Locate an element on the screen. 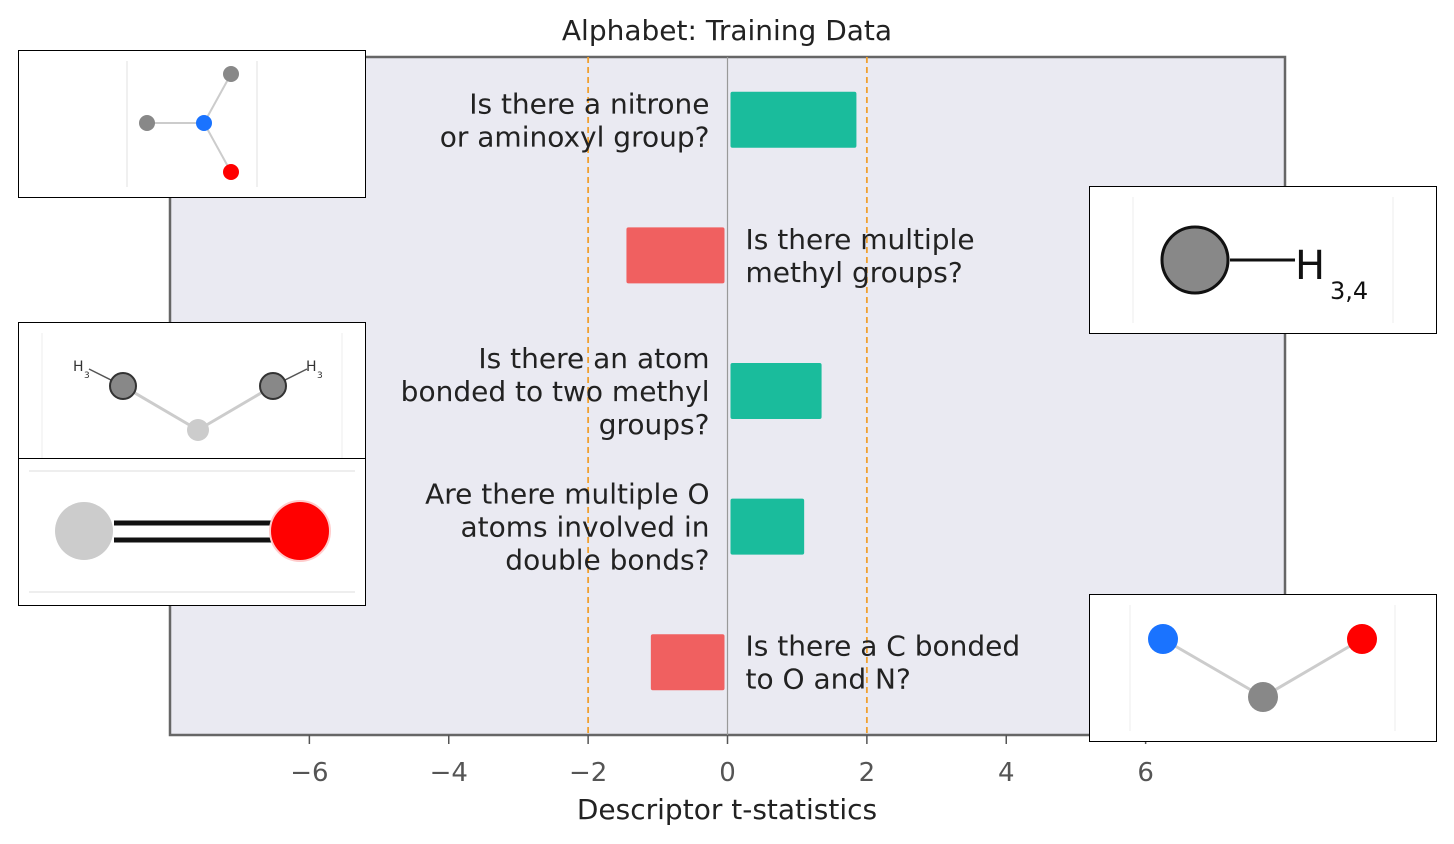 This screenshot has height=844, width=1454. bar-label-line: Is there a C bonded is located at coordinates (883, 646).